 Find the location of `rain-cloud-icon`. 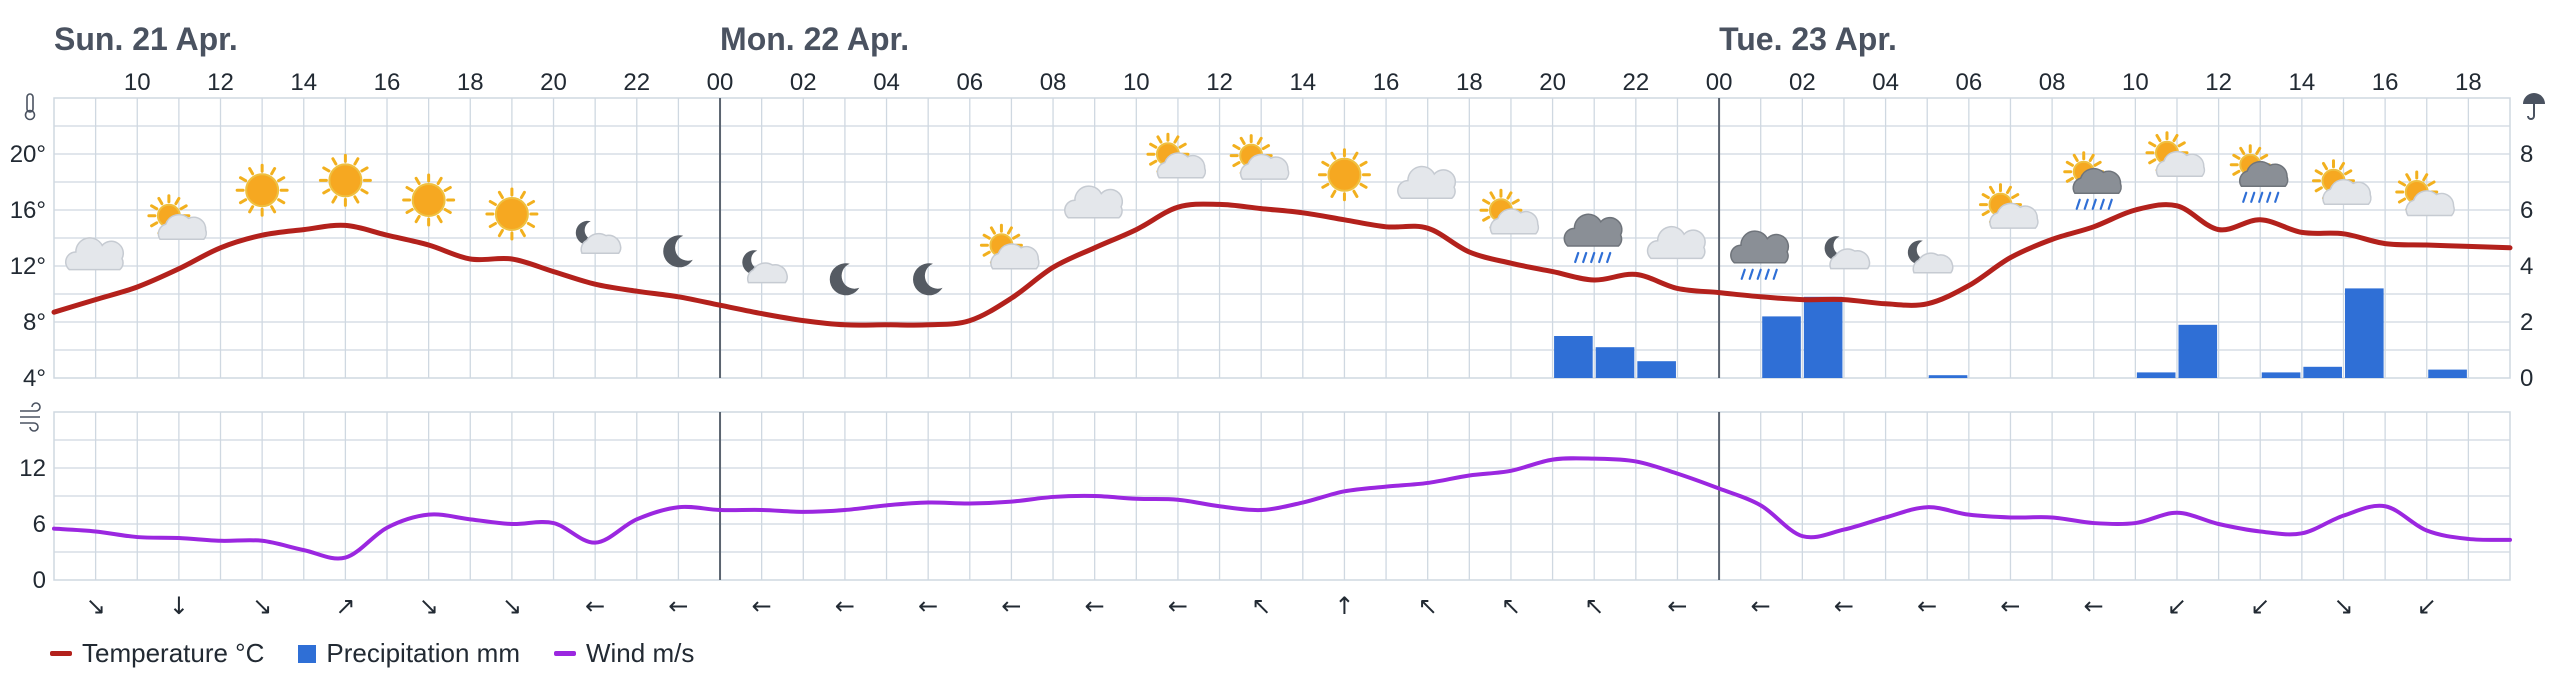

rain-cloud-icon is located at coordinates (1593, 238).